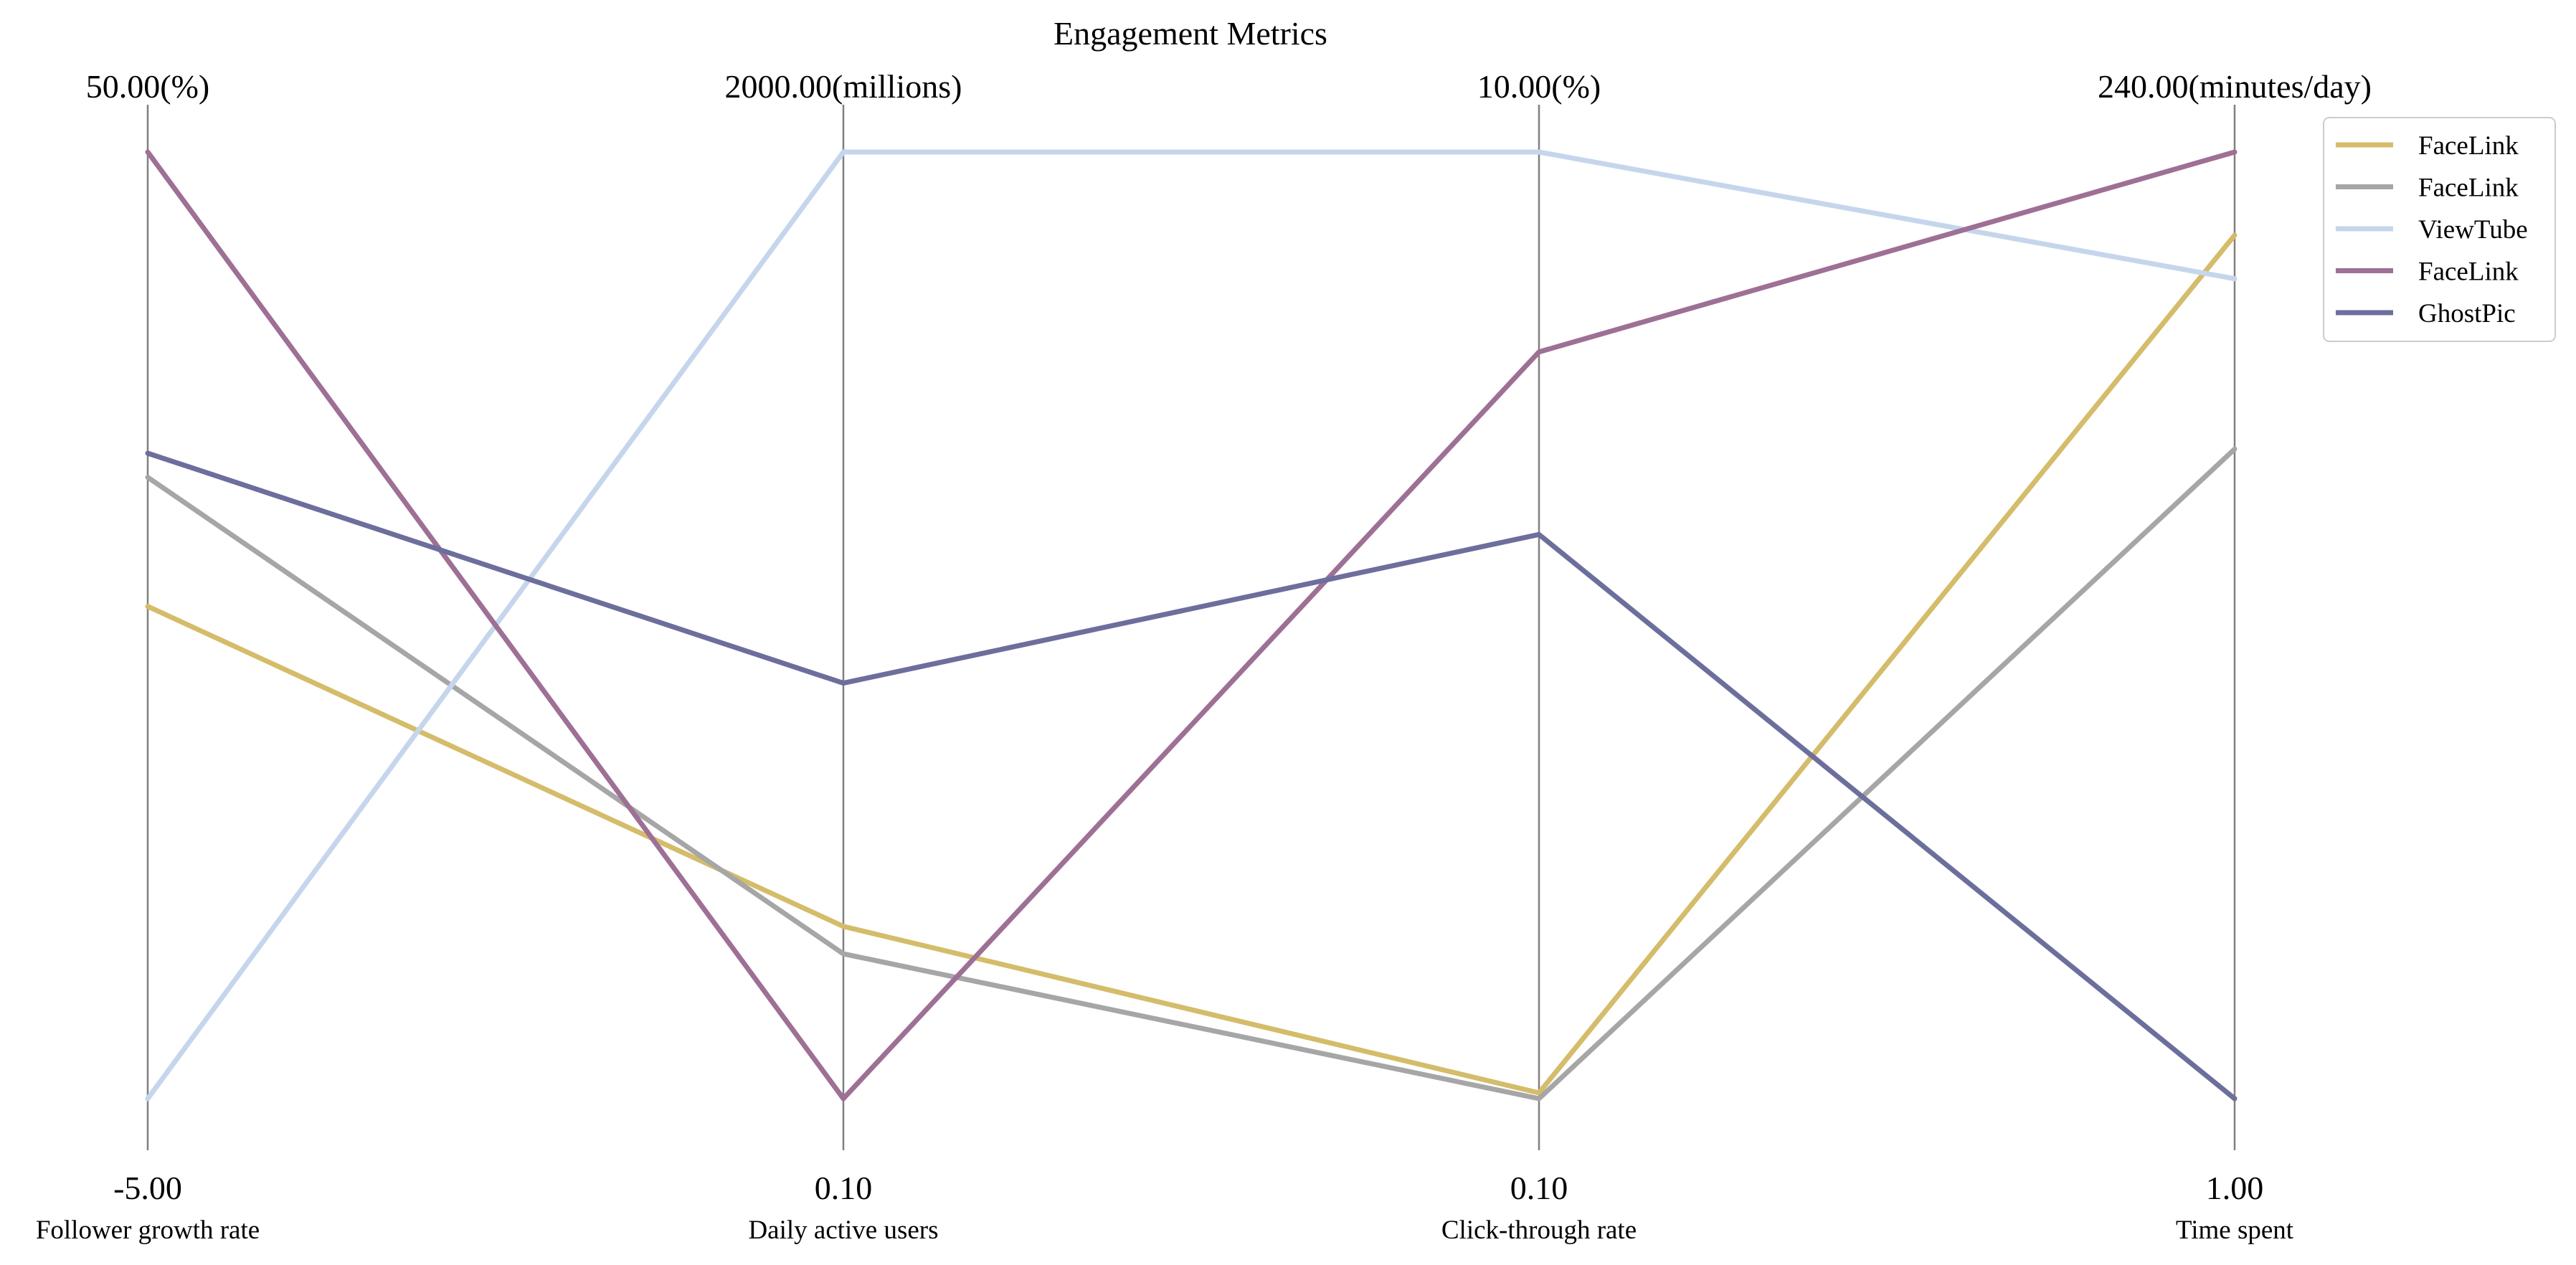 The image size is (2576, 1265). I want to click on legend: FaceLink FaceLink ViewTube FaceLink GhostPic, so click(2439, 229).